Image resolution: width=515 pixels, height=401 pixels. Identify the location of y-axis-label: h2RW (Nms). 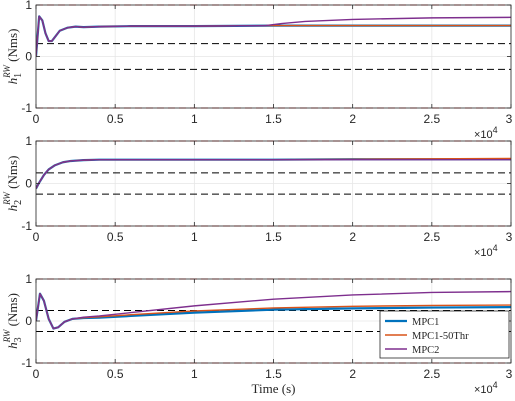
(13, 184).